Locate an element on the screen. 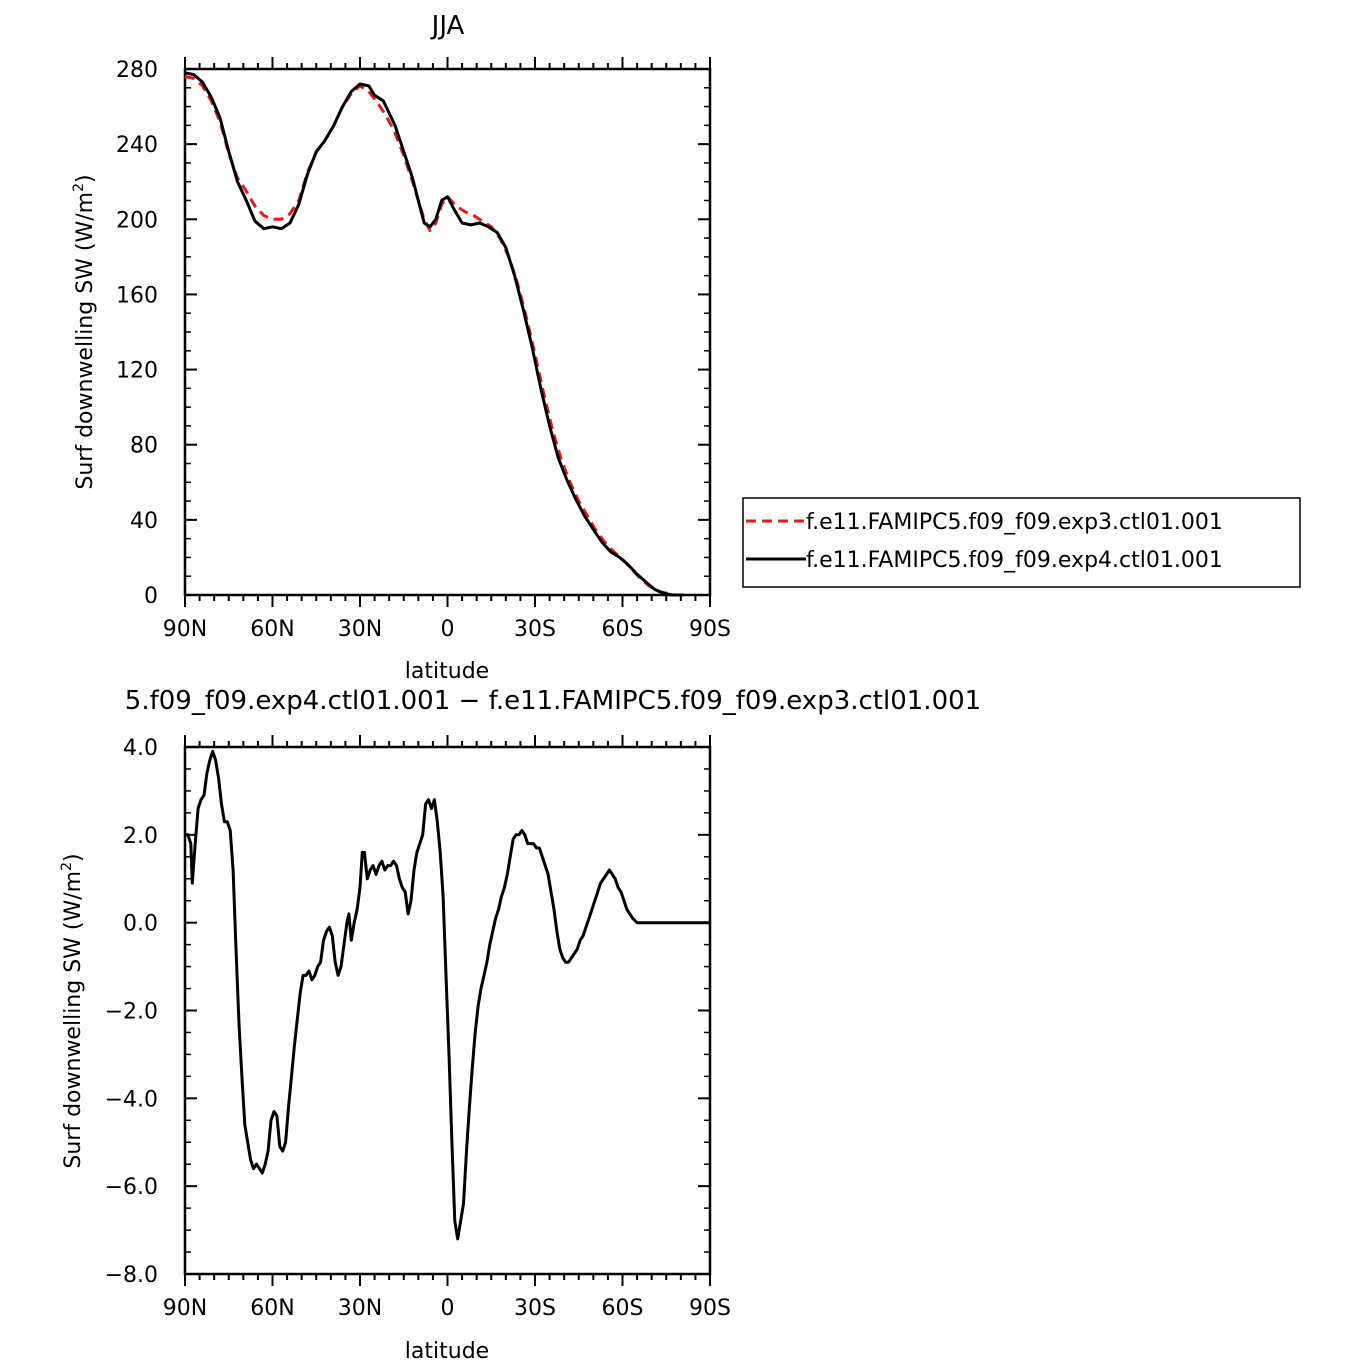  chart-bottom-x-axis-label: latitude is located at coordinates (447, 1351).